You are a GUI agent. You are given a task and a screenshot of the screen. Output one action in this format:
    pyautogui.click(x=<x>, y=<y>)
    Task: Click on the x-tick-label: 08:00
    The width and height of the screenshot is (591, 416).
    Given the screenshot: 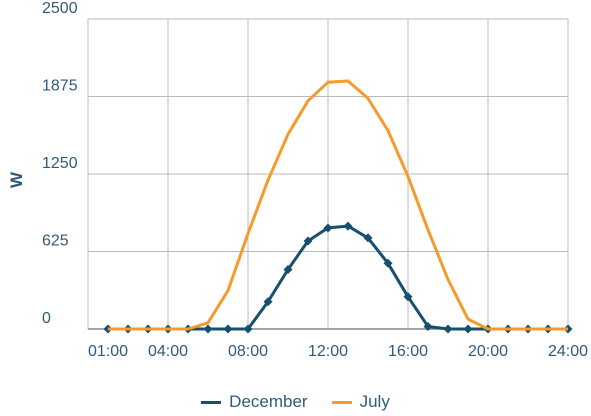 What is the action you would take?
    pyautogui.click(x=248, y=351)
    